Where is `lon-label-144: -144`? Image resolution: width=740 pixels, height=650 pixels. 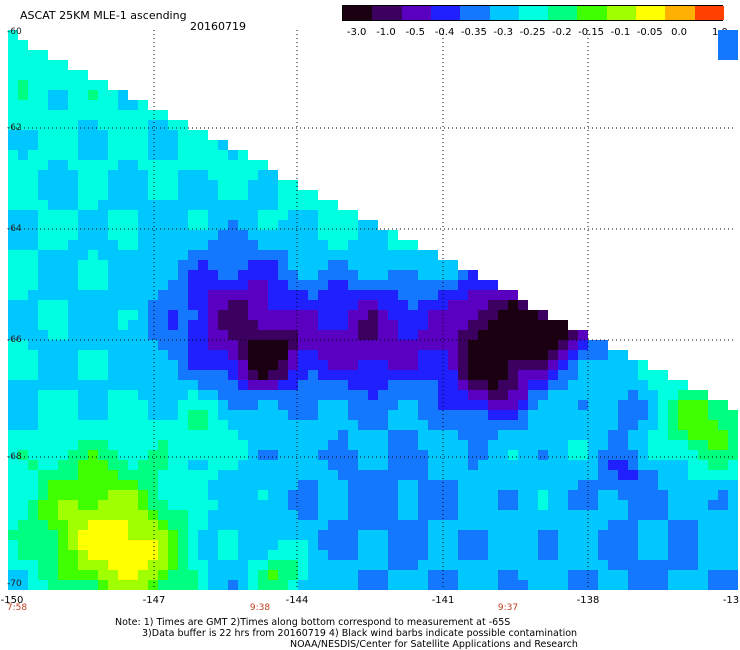
lon-label-144: -144 is located at coordinates (297, 600).